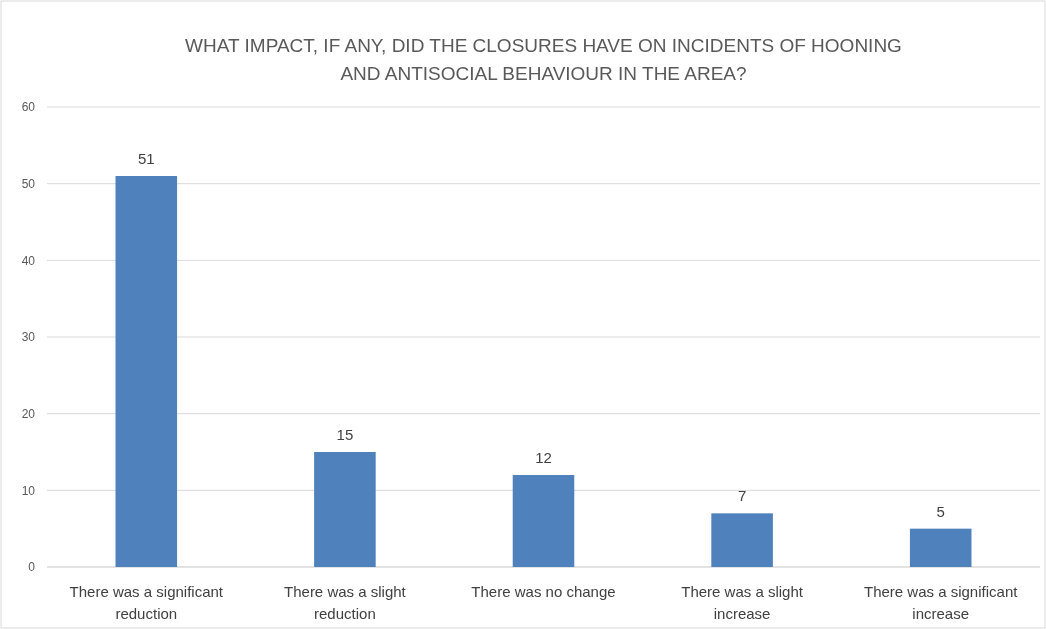  I want to click on x-tick-label: There was a significant increase, so click(941, 602).